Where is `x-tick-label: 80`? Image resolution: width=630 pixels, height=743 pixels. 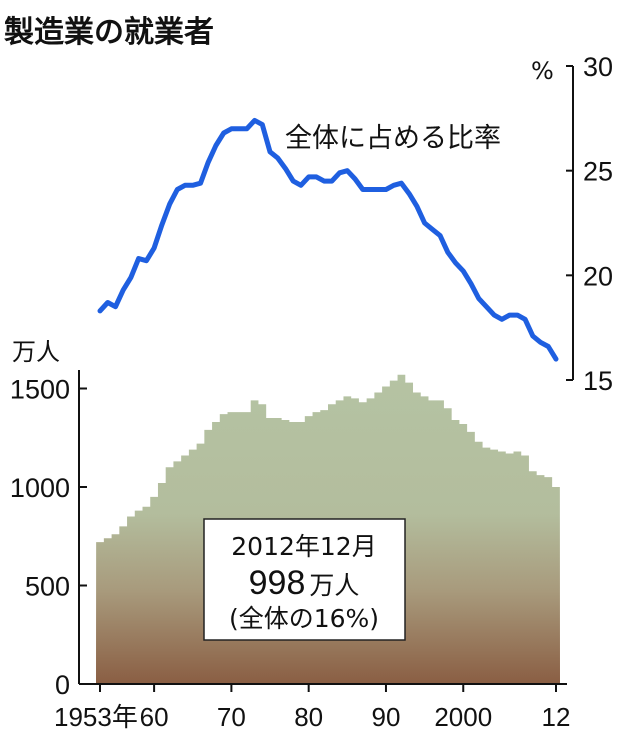 x-tick-label: 80 is located at coordinates (308, 717).